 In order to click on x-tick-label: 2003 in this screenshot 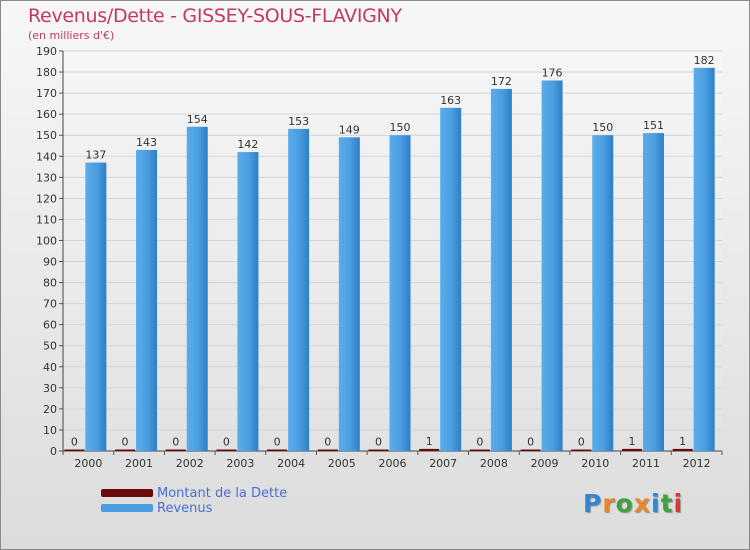, I will do `click(240, 463)`.